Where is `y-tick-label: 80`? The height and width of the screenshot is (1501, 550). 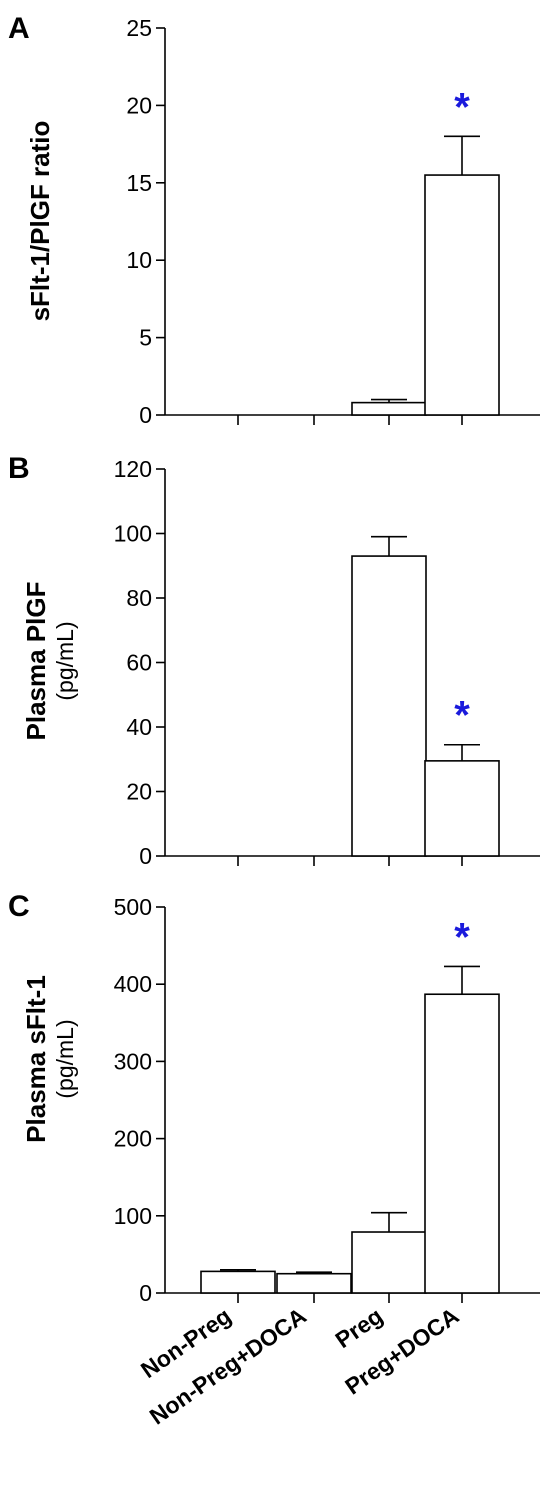 y-tick-label: 80 is located at coordinates (139, 598).